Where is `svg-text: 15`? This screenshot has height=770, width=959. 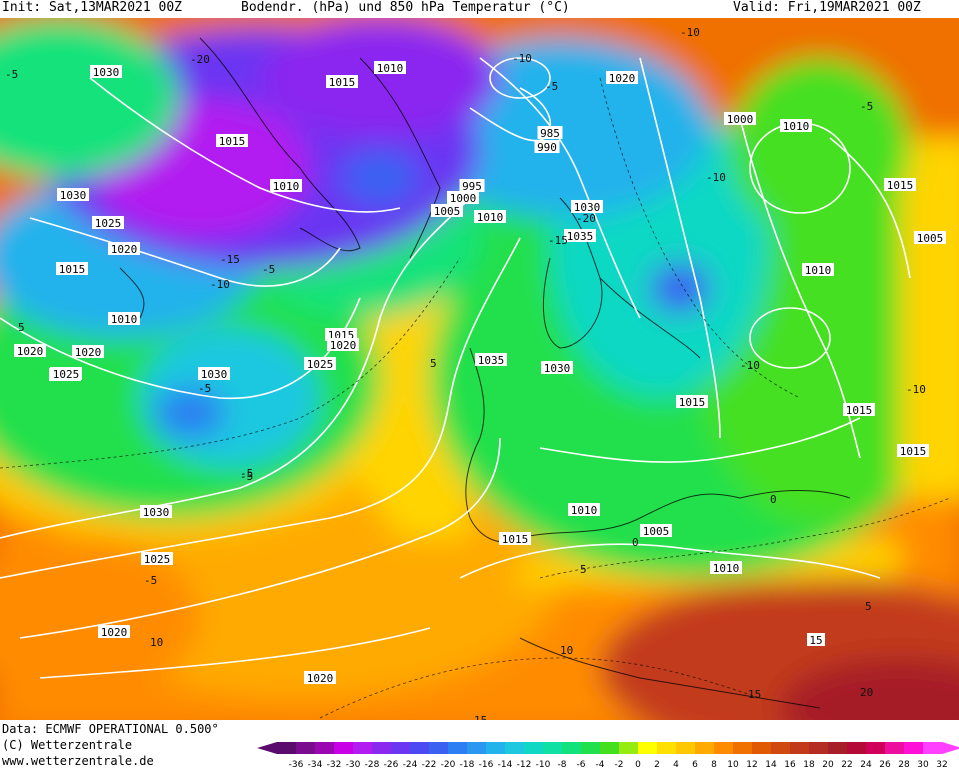
svg-text: 15 is located at coordinates (815, 640).